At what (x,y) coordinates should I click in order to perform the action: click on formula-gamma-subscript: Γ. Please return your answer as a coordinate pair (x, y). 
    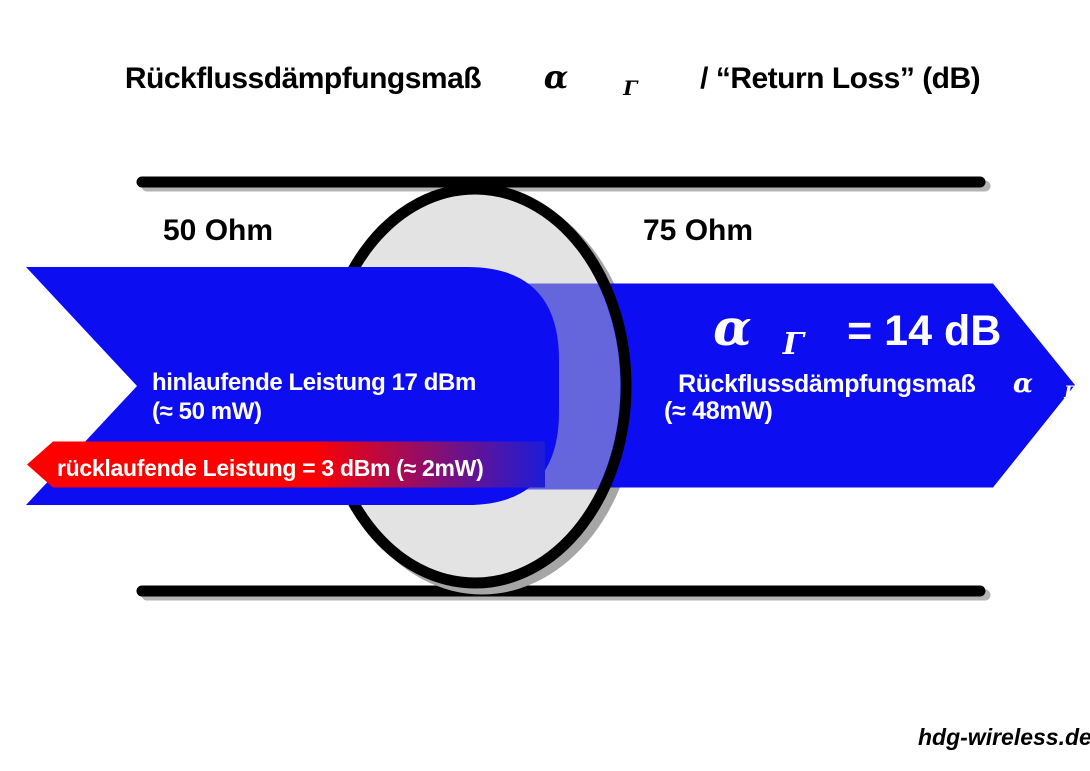
    Looking at the image, I should click on (794, 344).